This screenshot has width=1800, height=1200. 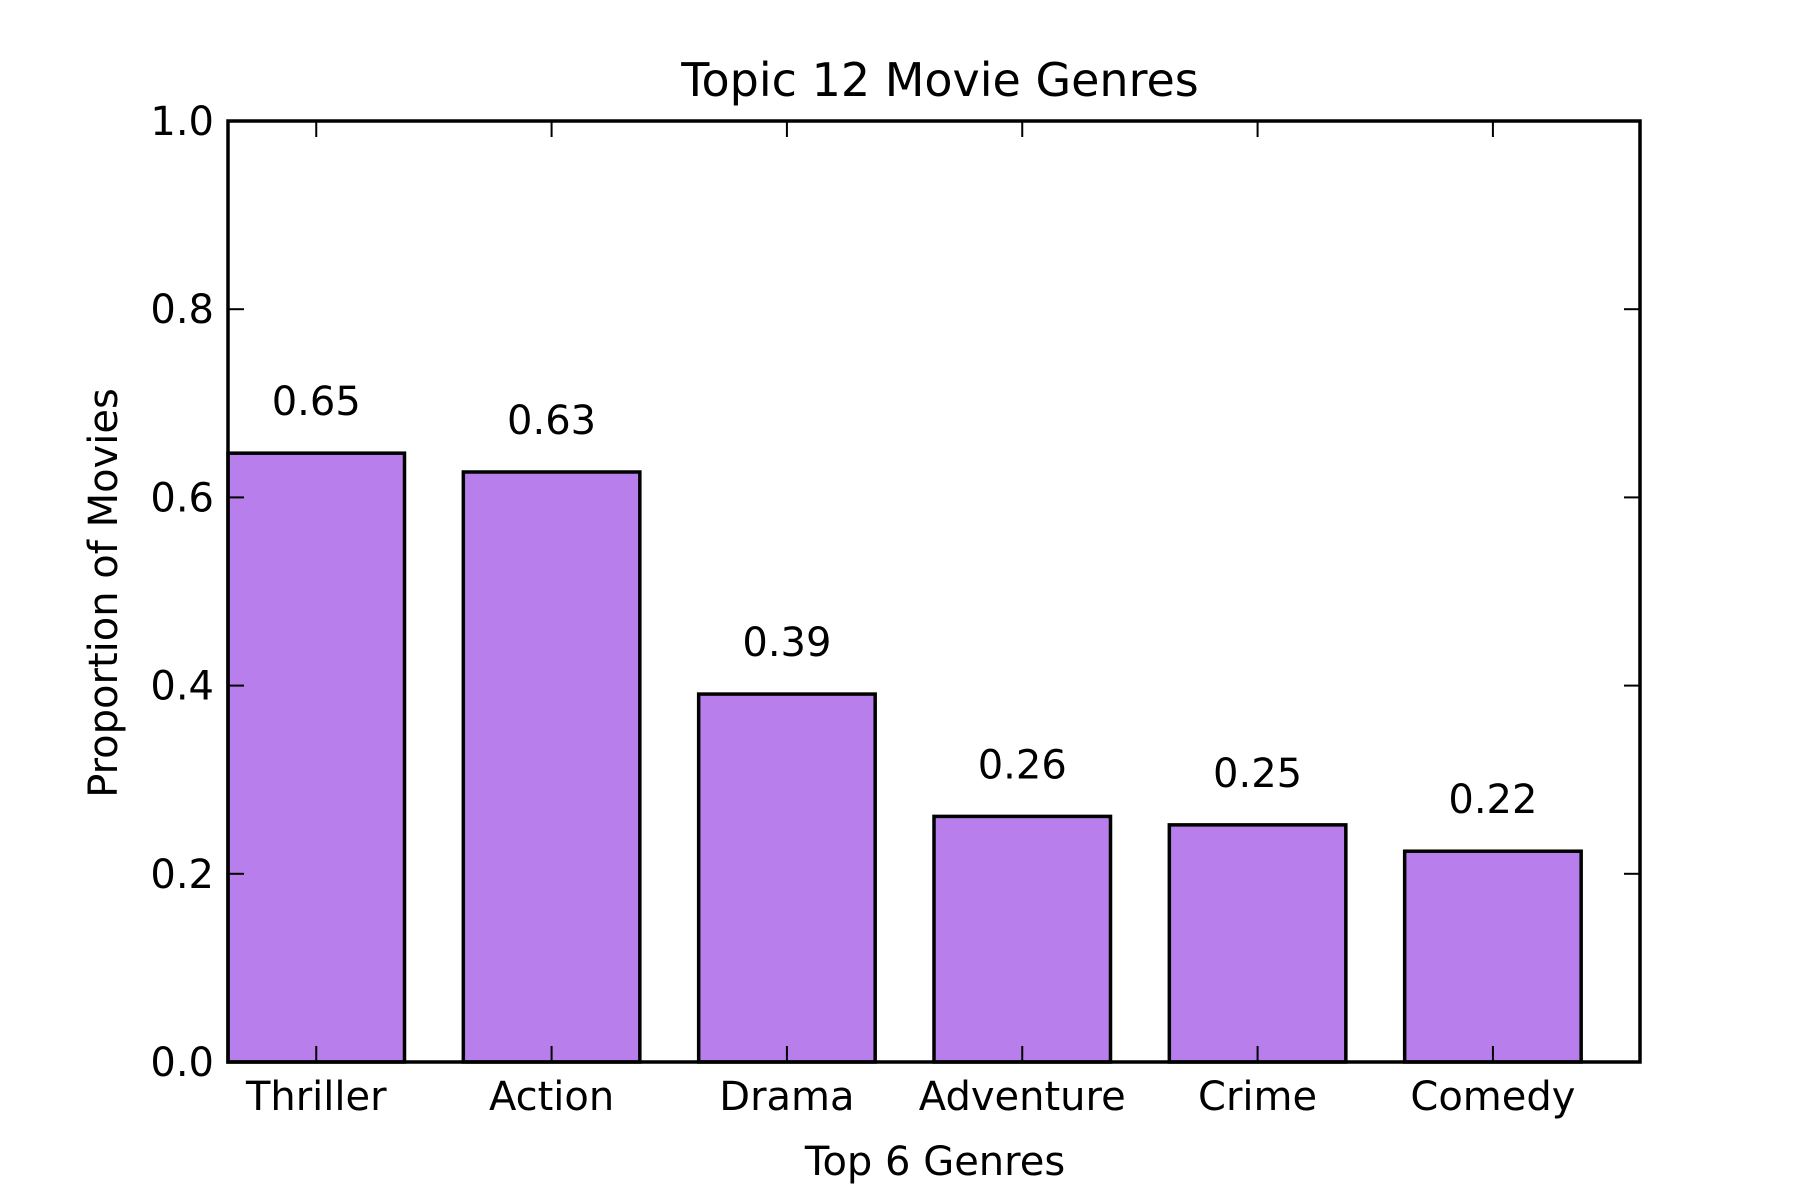 I want to click on y-tick-label: 0.2, so click(x=182, y=875).